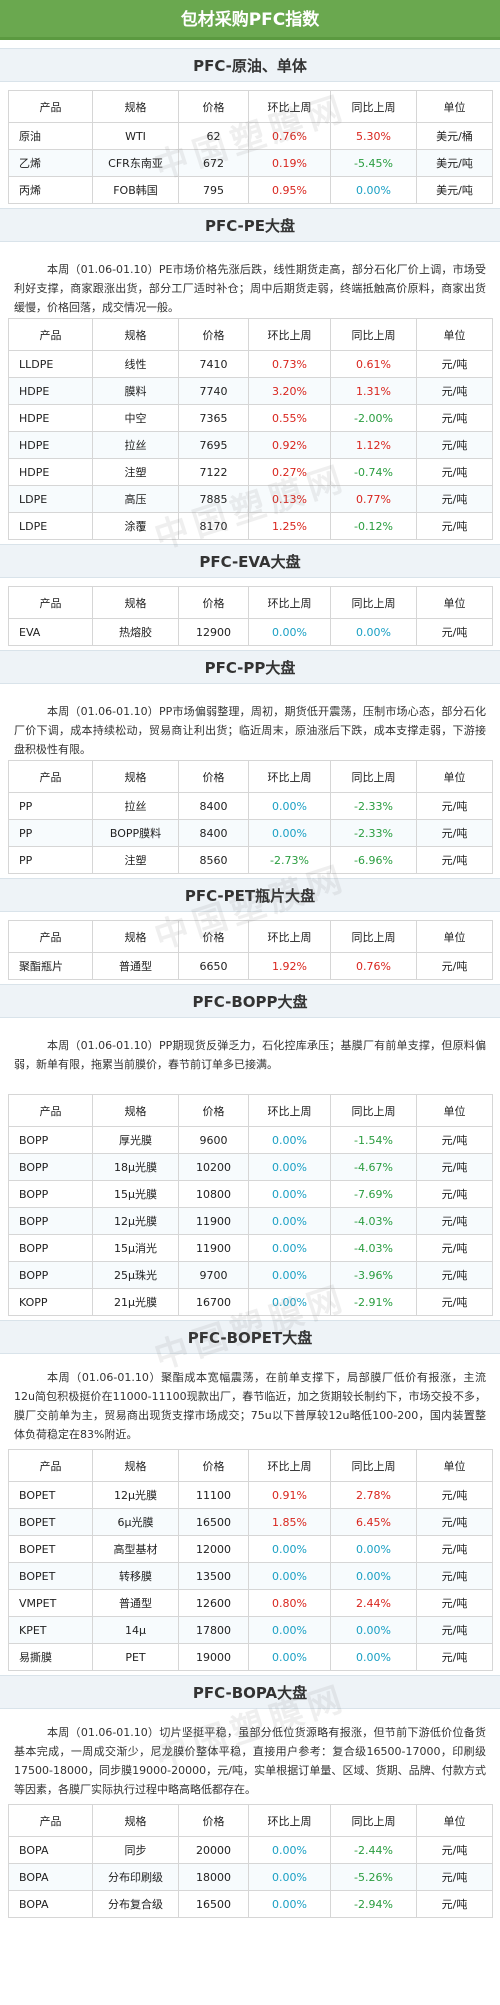 This screenshot has height=2005, width=500. I want to click on price-cell: 20000, so click(213, 1850).